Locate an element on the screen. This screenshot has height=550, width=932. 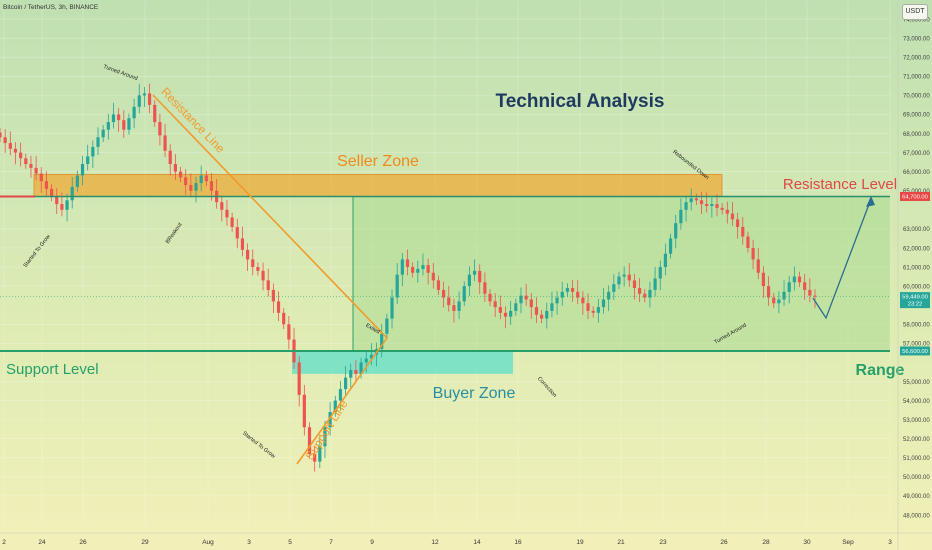
x-tick-label: 14 is located at coordinates (477, 542).